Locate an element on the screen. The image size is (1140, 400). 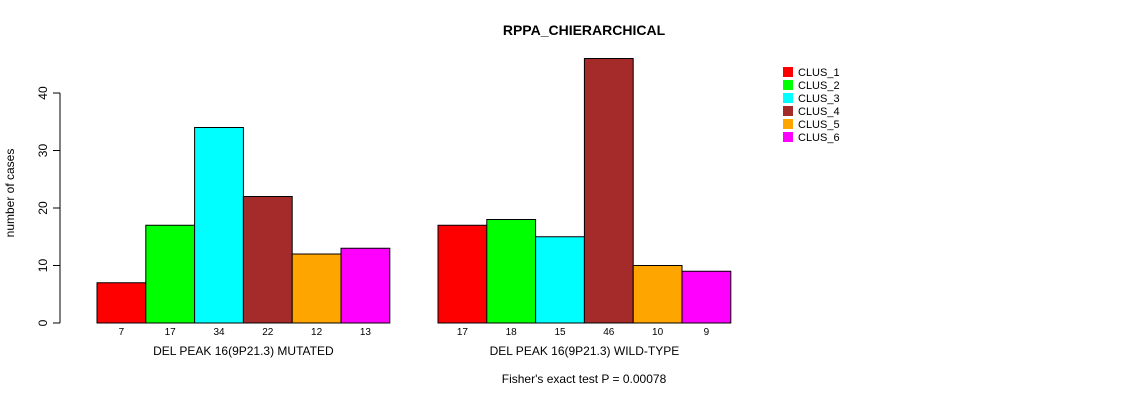
bar-count-label: 9 is located at coordinates (707, 332).